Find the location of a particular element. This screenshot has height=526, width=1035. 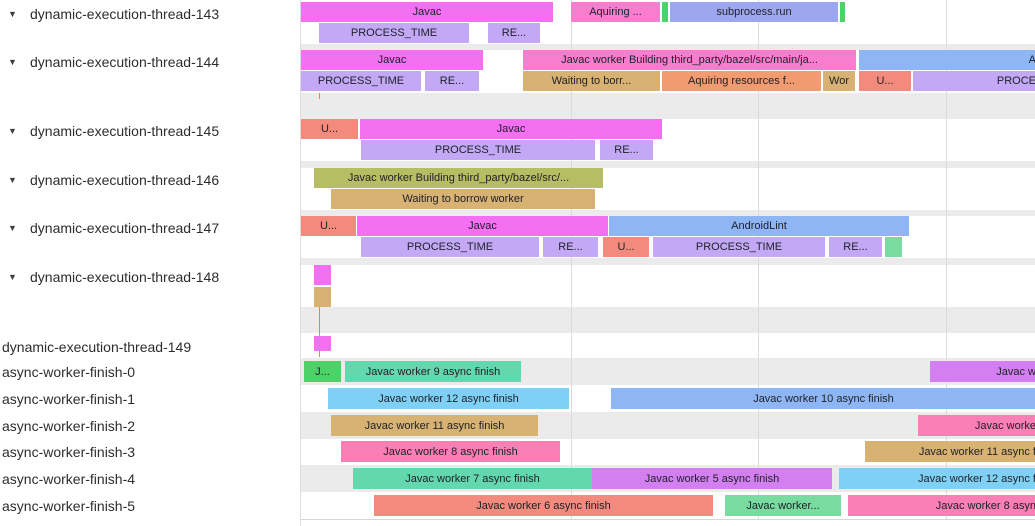

track-label-dynamic-execution-thread-144: ▼ dynamic-execution-thread-144 is located at coordinates (109, 62).